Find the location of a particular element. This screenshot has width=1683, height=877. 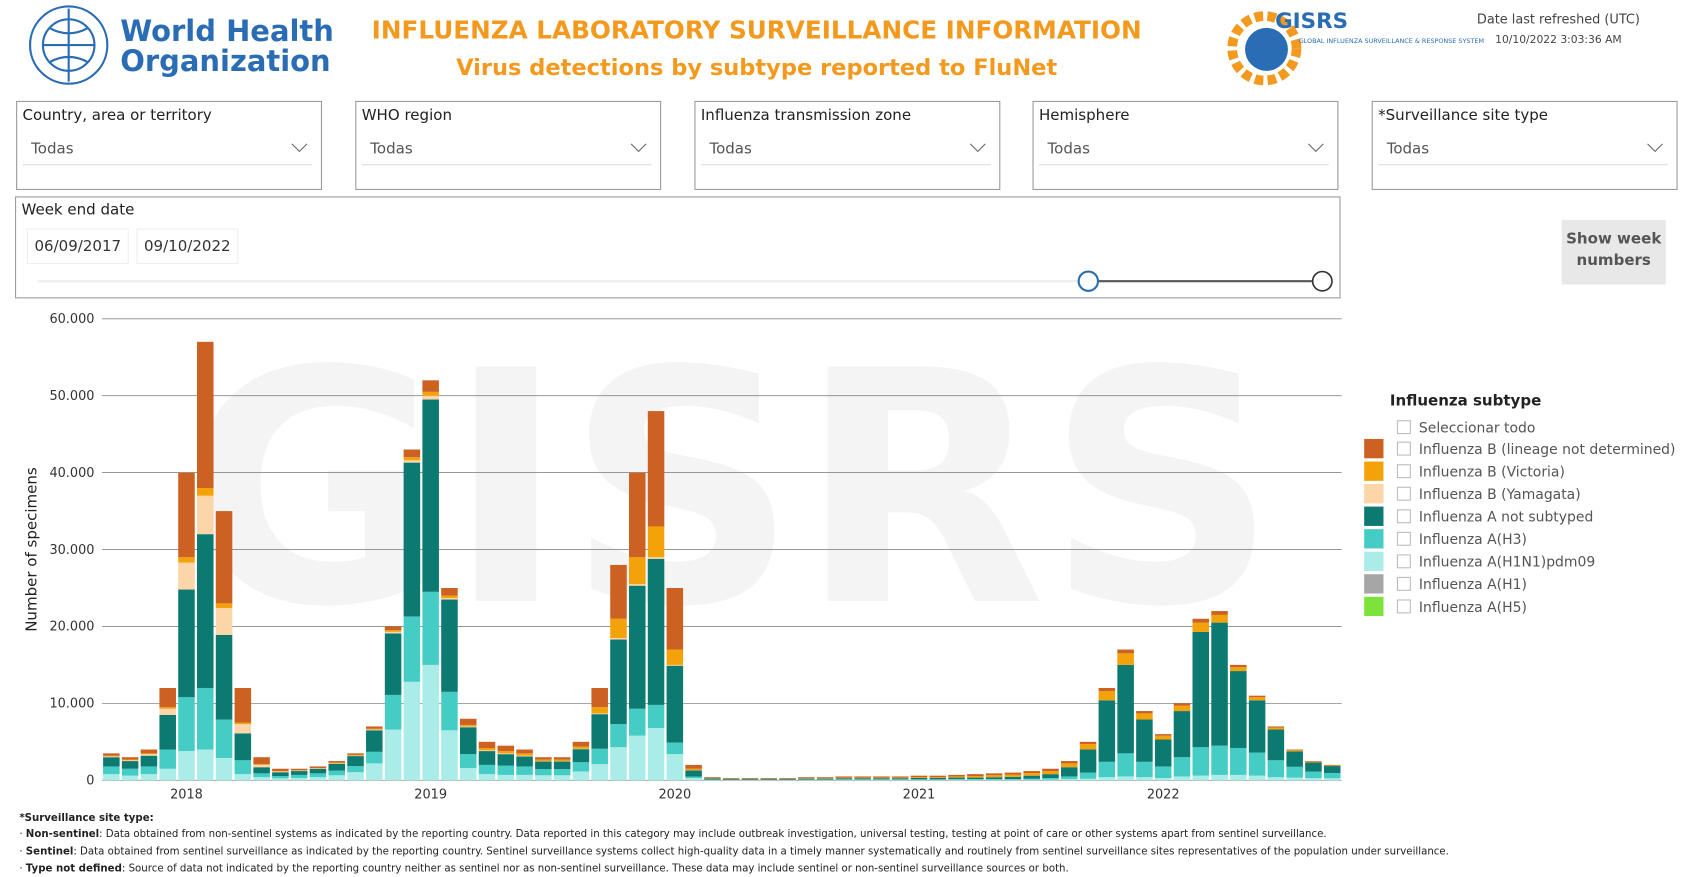

end-date: 09/10/2022 is located at coordinates (187, 246).